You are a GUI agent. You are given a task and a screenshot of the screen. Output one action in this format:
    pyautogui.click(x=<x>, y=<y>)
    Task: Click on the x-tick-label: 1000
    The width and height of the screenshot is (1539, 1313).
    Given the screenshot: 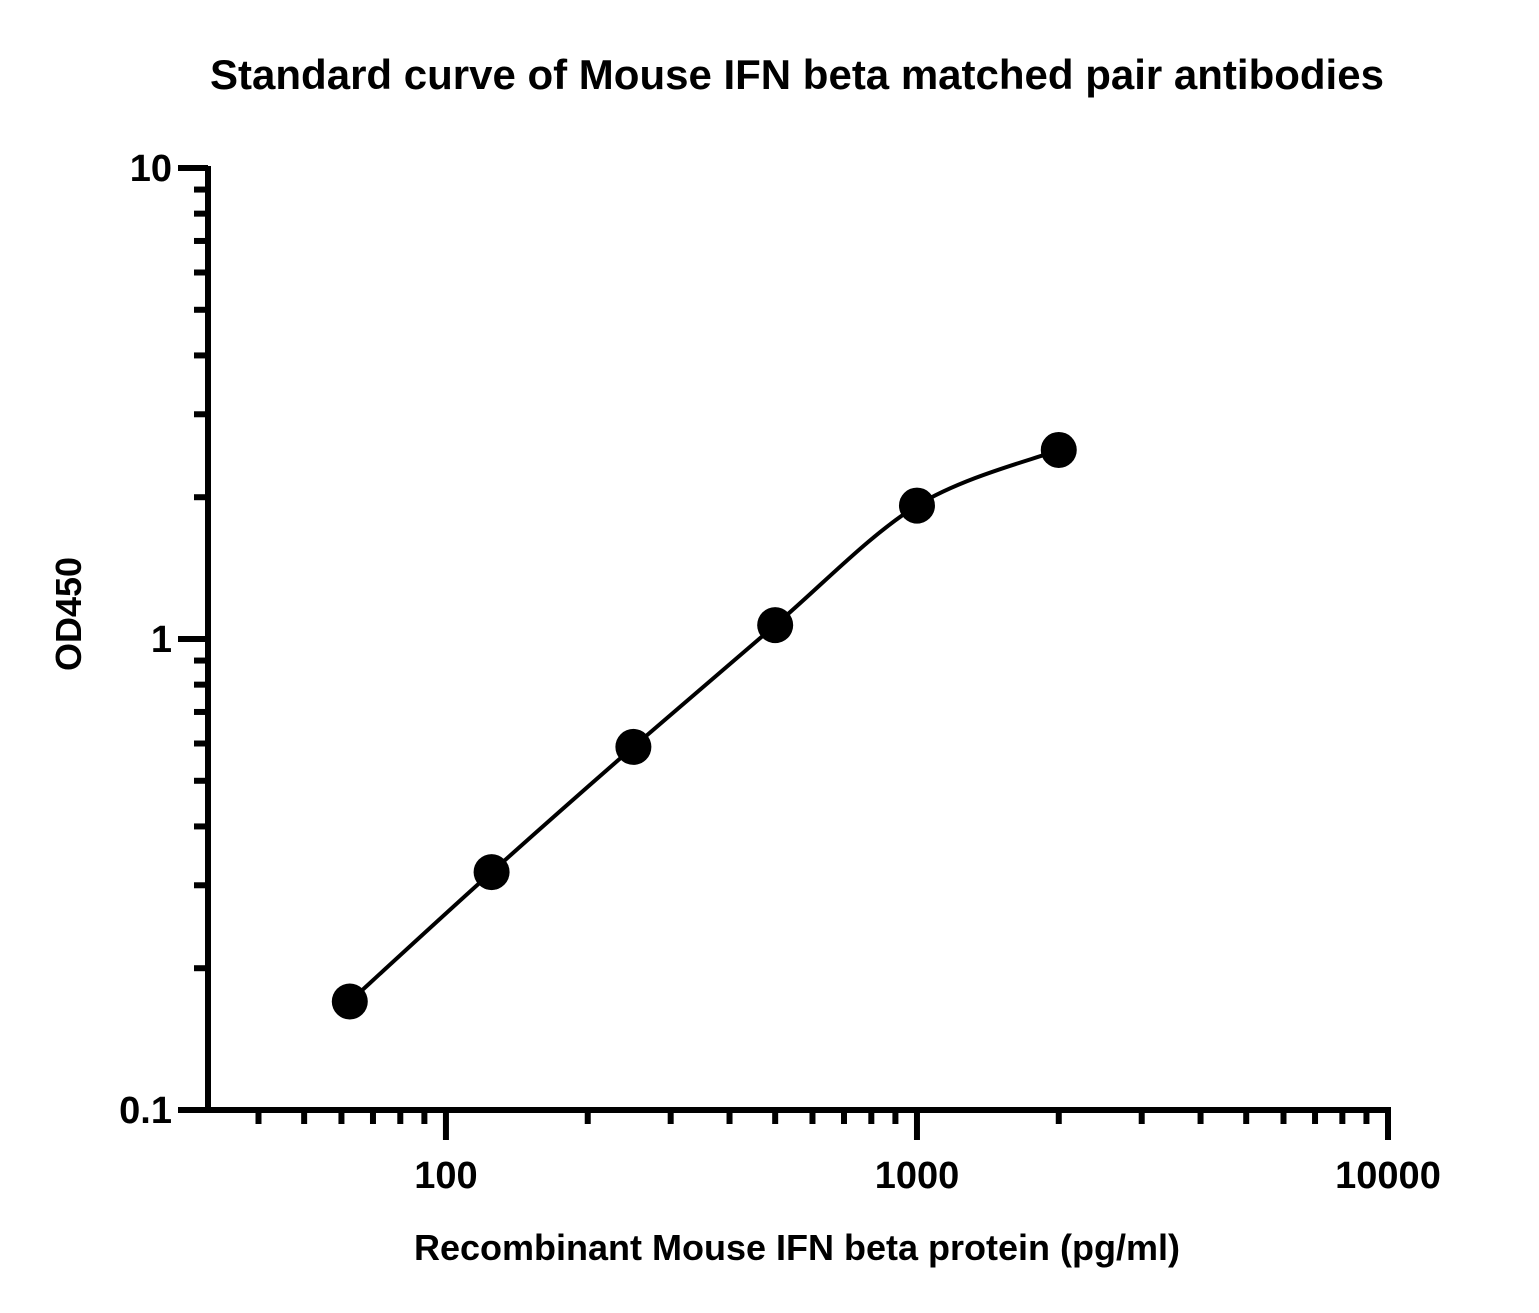 What is the action you would take?
    pyautogui.click(x=917, y=1176)
    